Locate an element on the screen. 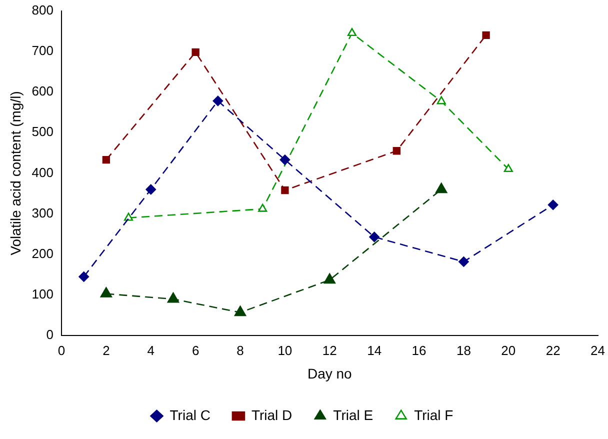 This screenshot has width=608, height=439. x-tick-label: 22 is located at coordinates (553, 350).